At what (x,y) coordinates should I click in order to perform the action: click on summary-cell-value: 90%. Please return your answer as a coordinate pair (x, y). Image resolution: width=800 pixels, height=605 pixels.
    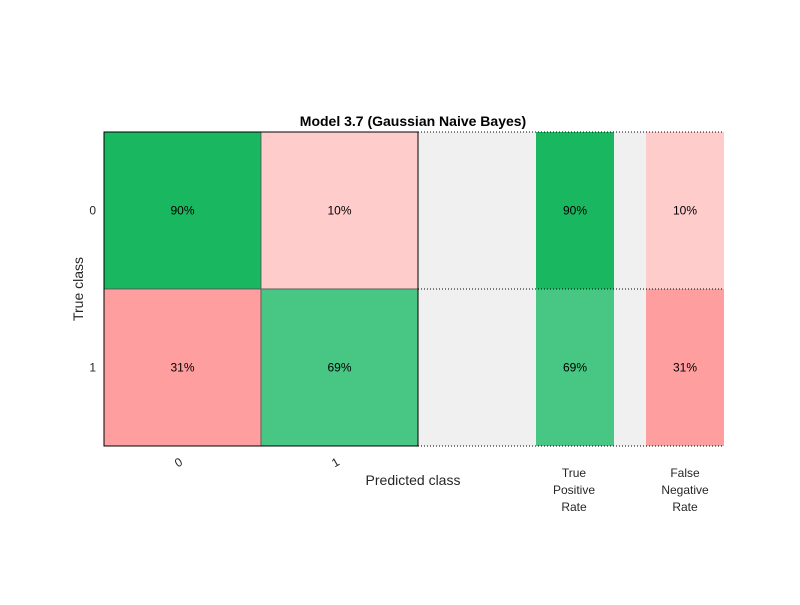
    Looking at the image, I should click on (575, 211).